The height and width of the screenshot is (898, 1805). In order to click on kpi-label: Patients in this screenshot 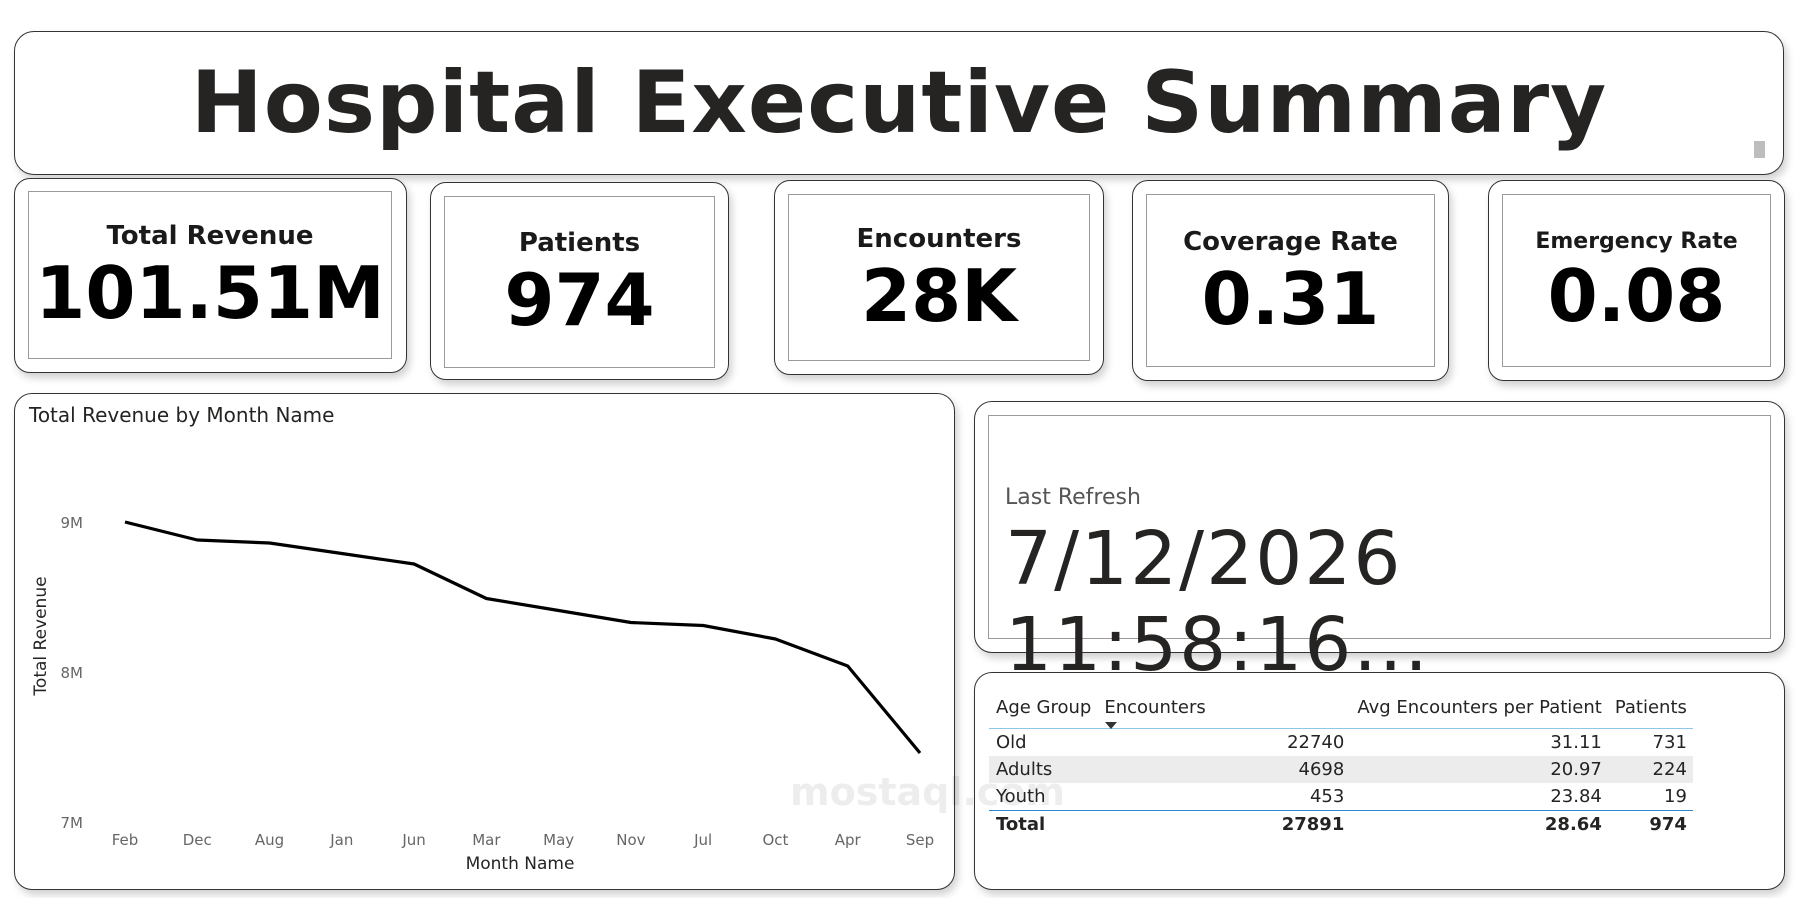, I will do `click(579, 243)`.